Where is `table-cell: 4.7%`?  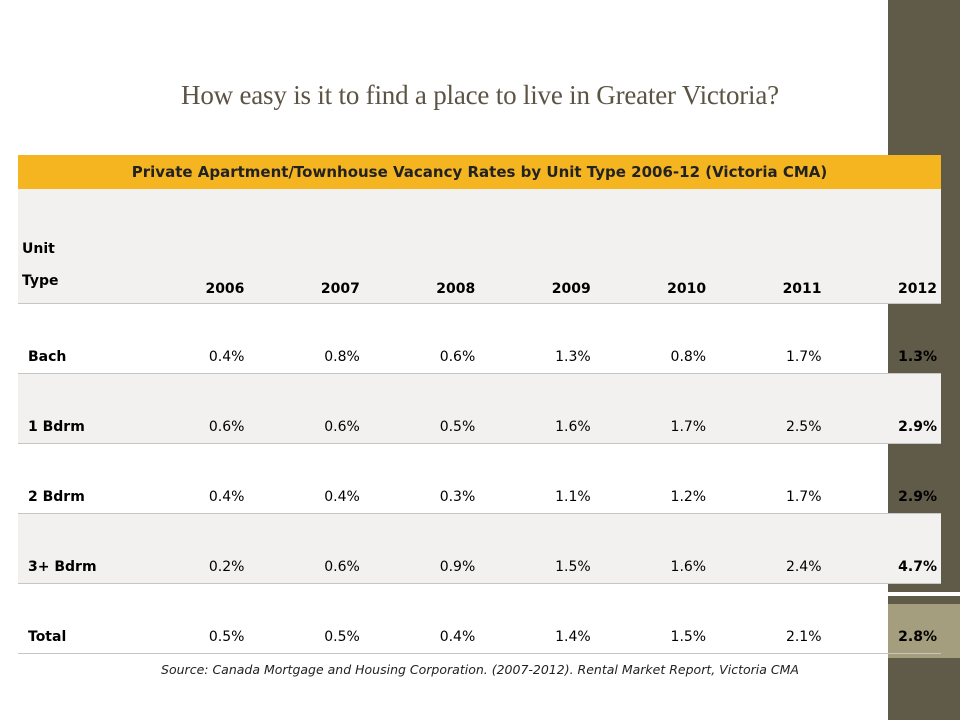 table-cell: 4.7% is located at coordinates (883, 548).